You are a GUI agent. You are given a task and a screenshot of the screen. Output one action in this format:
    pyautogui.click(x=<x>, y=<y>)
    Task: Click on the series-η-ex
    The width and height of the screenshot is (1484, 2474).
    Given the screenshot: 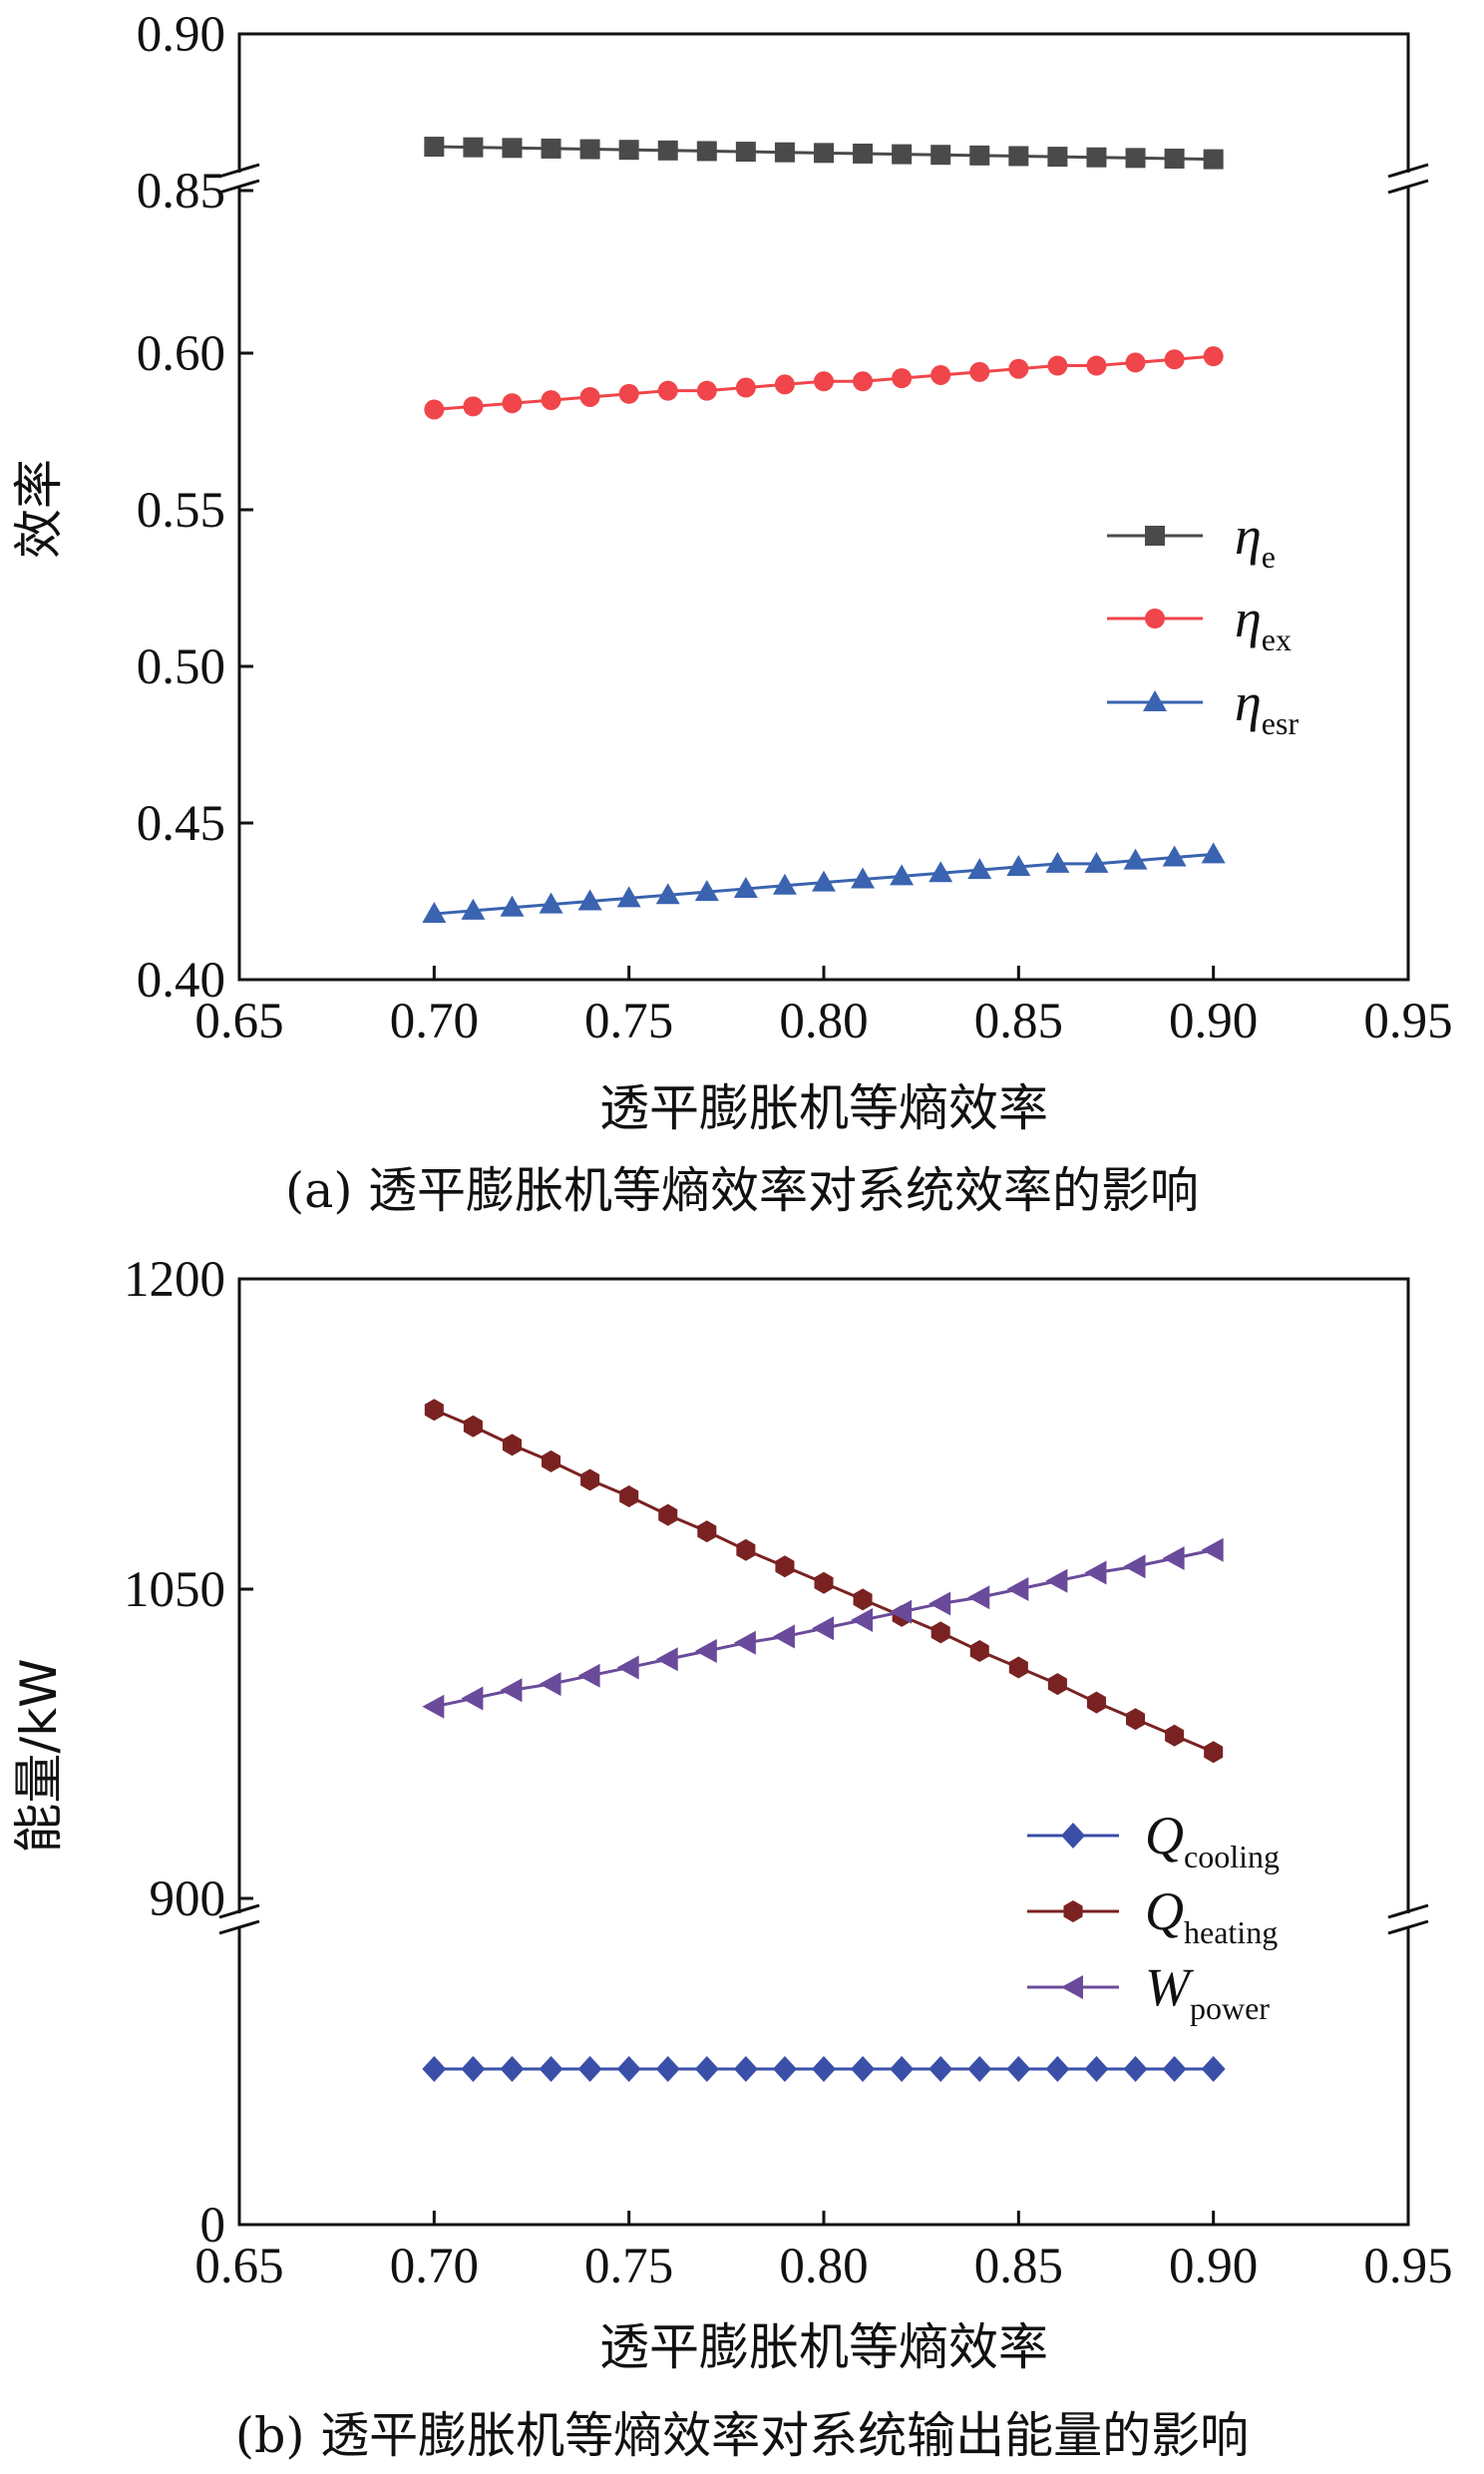 What is the action you would take?
    pyautogui.click(x=824, y=383)
    